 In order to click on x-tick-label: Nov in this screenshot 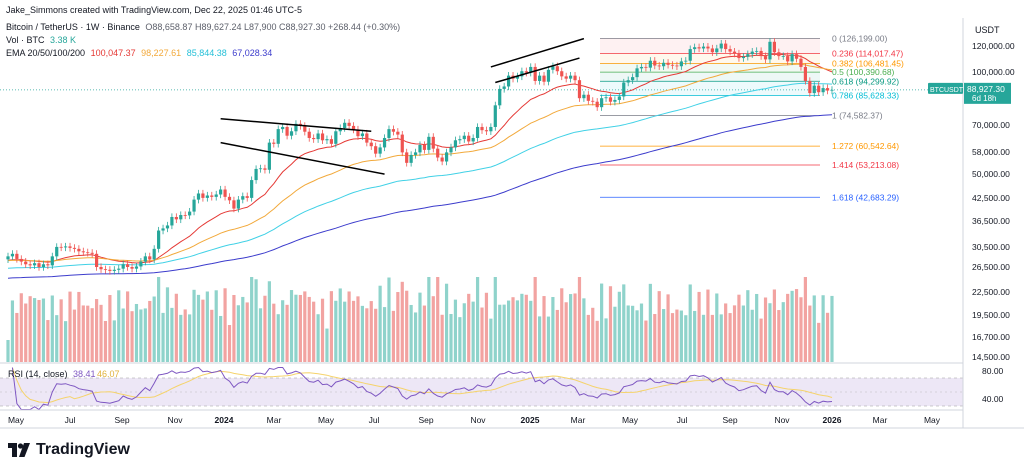, I will do `click(782, 420)`.